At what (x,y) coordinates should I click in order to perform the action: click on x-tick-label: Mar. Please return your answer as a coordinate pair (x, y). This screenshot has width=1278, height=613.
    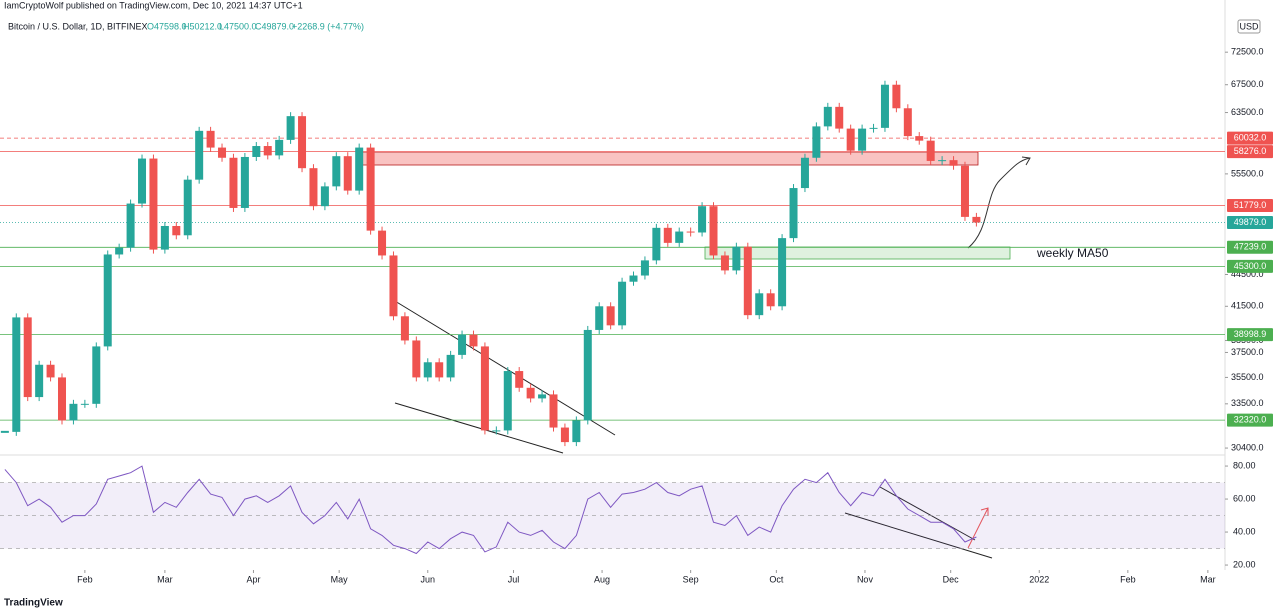
    Looking at the image, I should click on (165, 579).